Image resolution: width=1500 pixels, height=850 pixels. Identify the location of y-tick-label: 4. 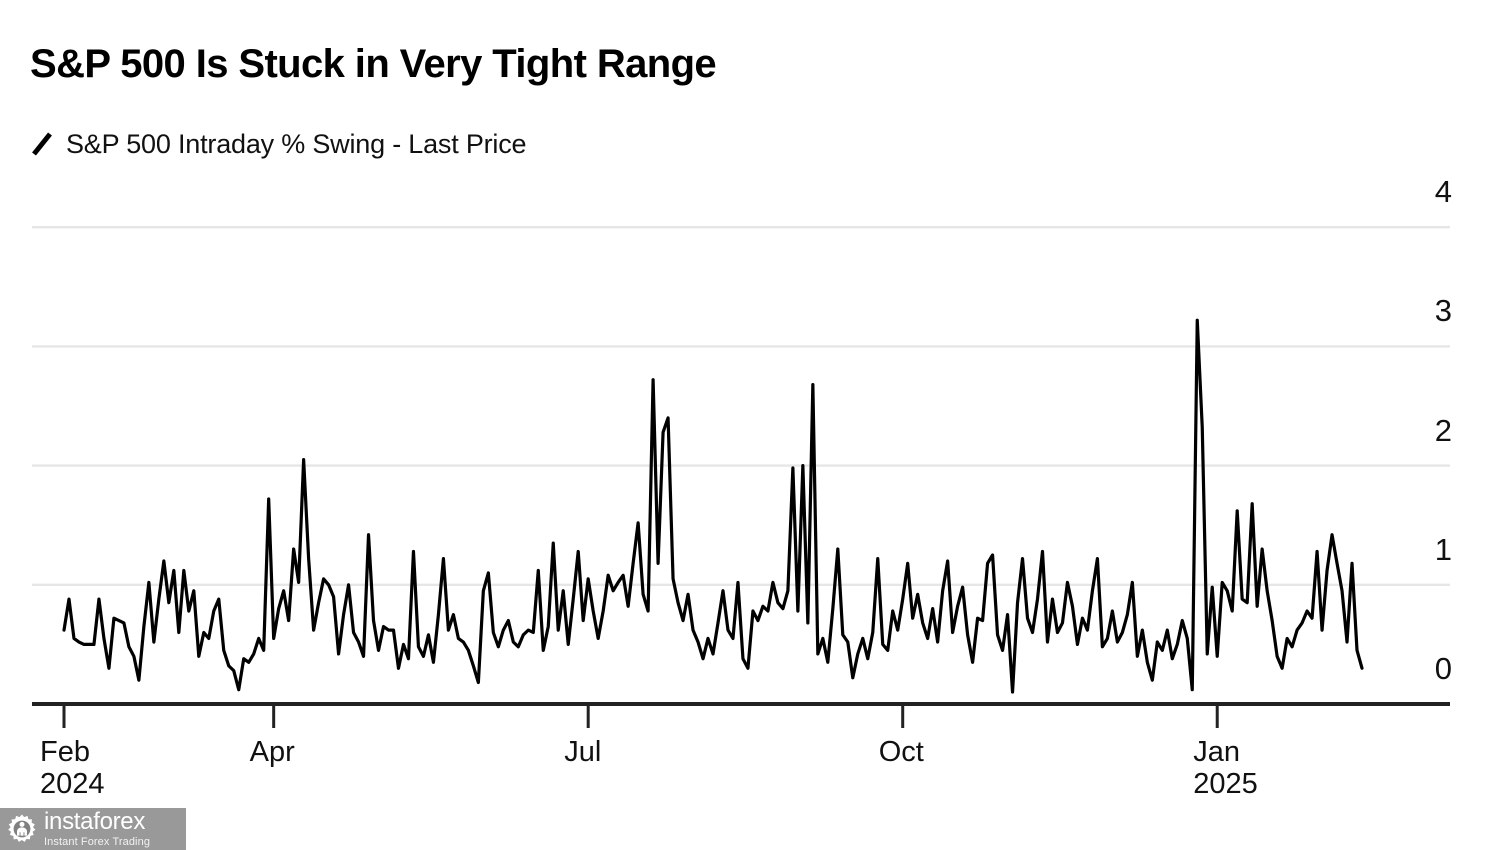
(1443, 192).